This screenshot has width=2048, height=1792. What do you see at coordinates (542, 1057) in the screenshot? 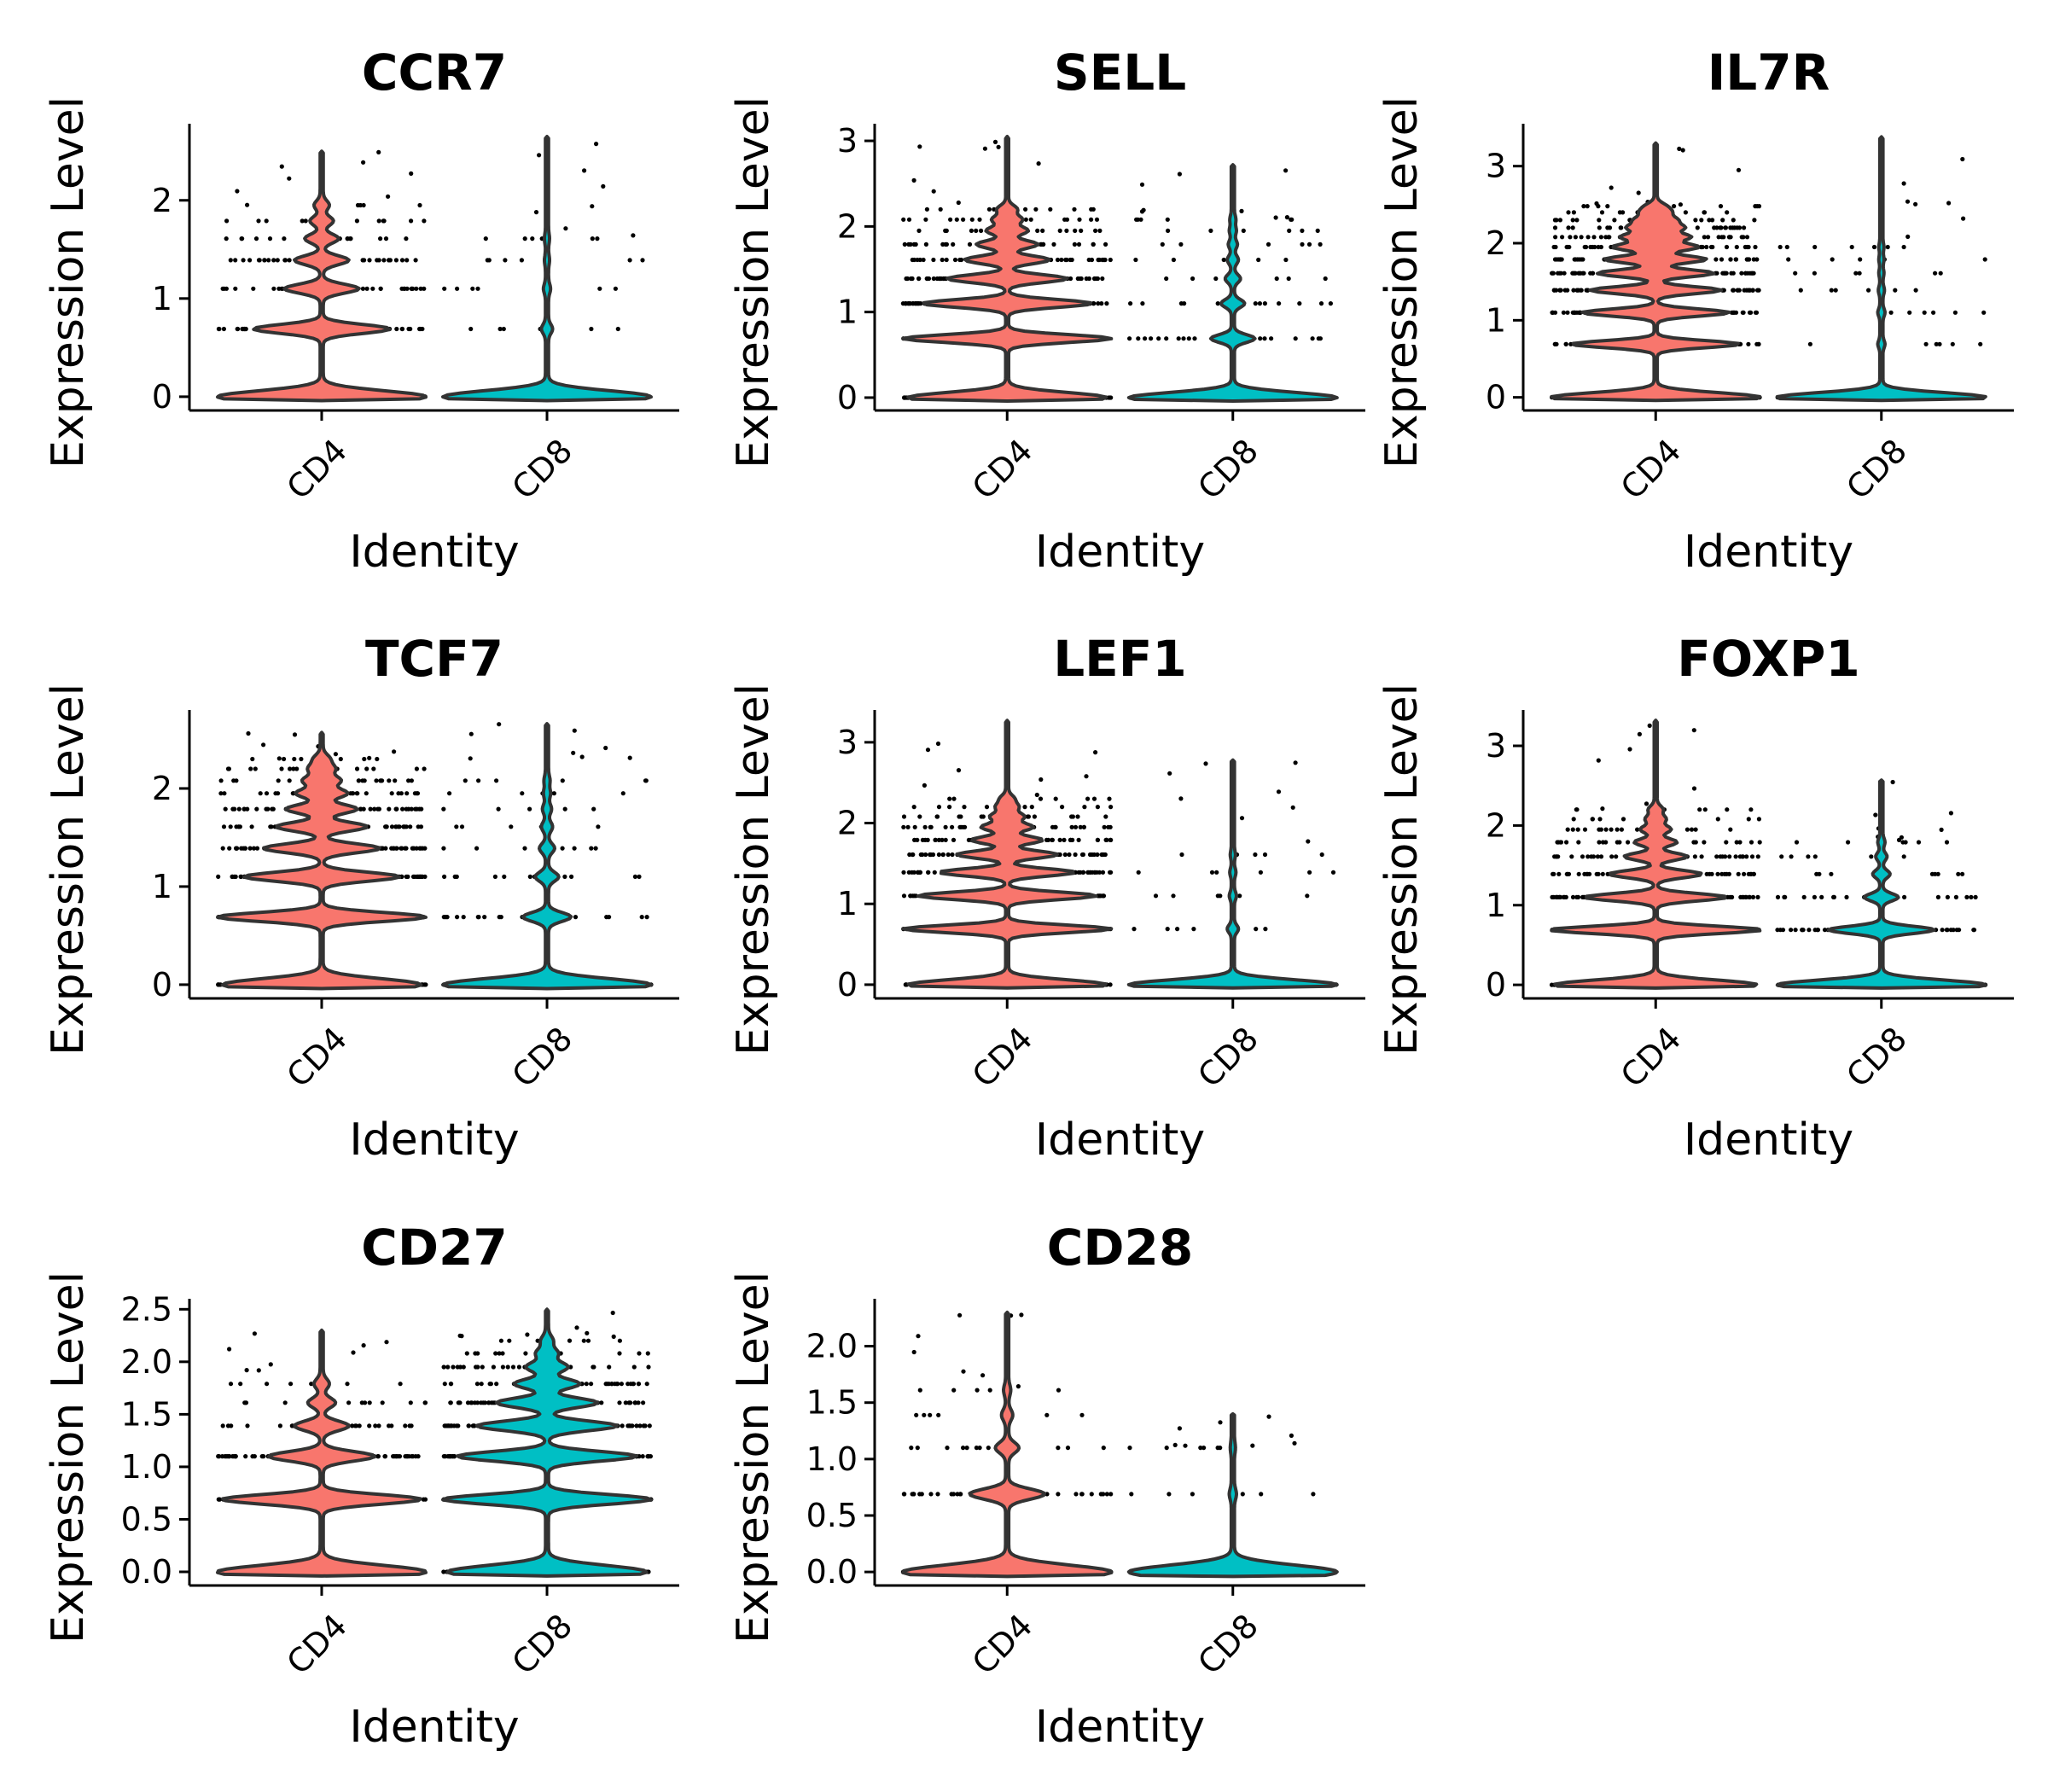
I see `x-tick-label: CD8` at bounding box center [542, 1057].